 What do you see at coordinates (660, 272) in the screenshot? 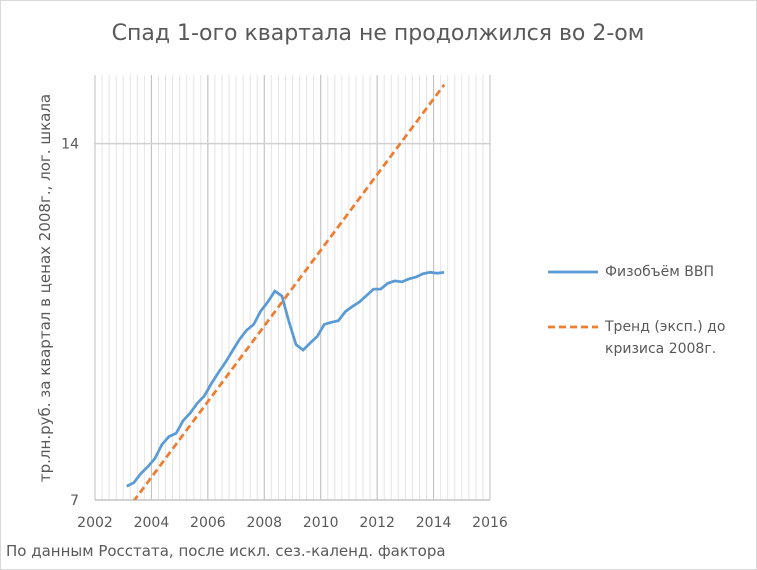
I see `legend-label: Физобъём ВВП` at bounding box center [660, 272].